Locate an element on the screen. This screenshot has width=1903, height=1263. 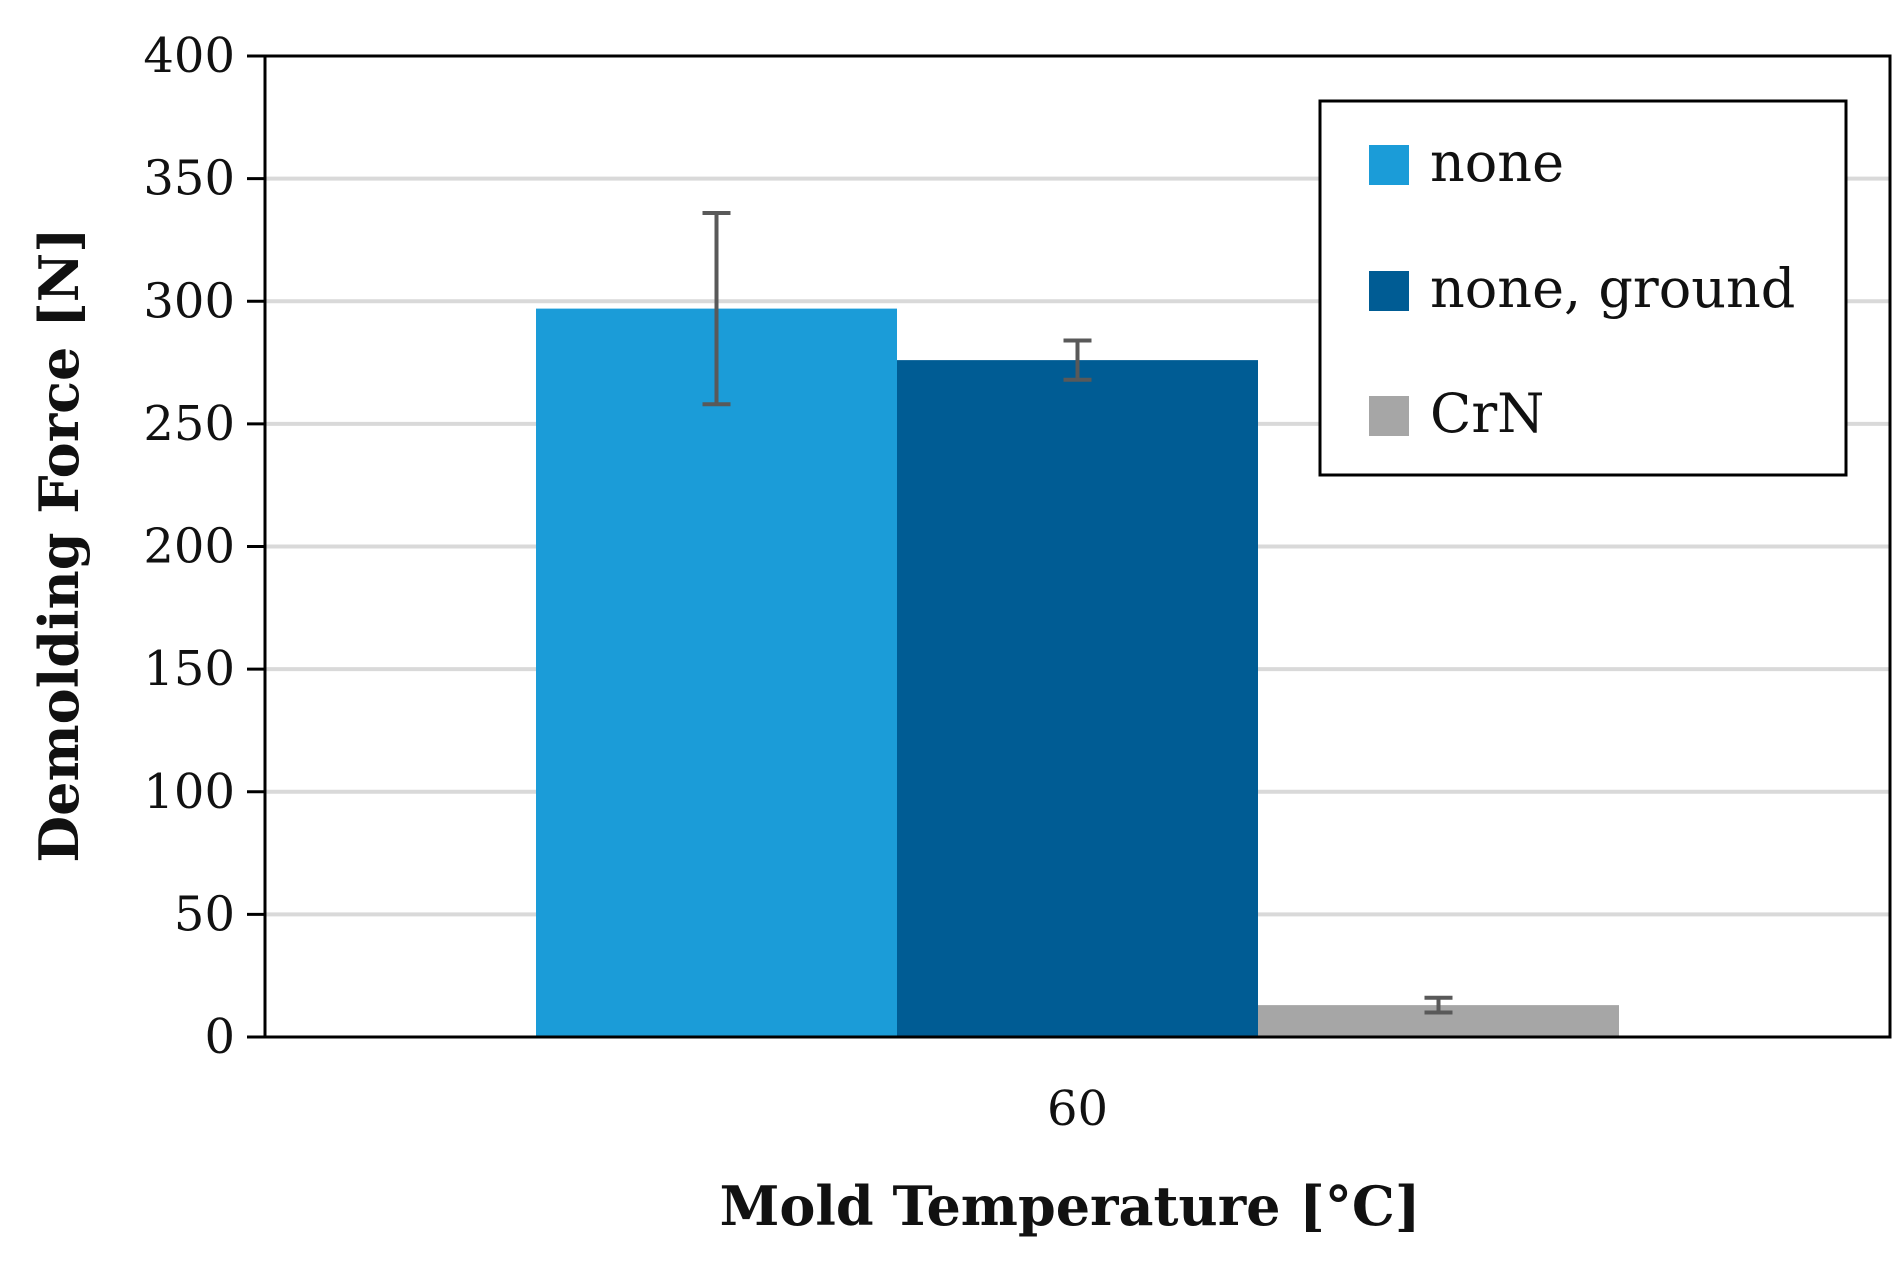
y-tick-label: 300 is located at coordinates (189, 301).